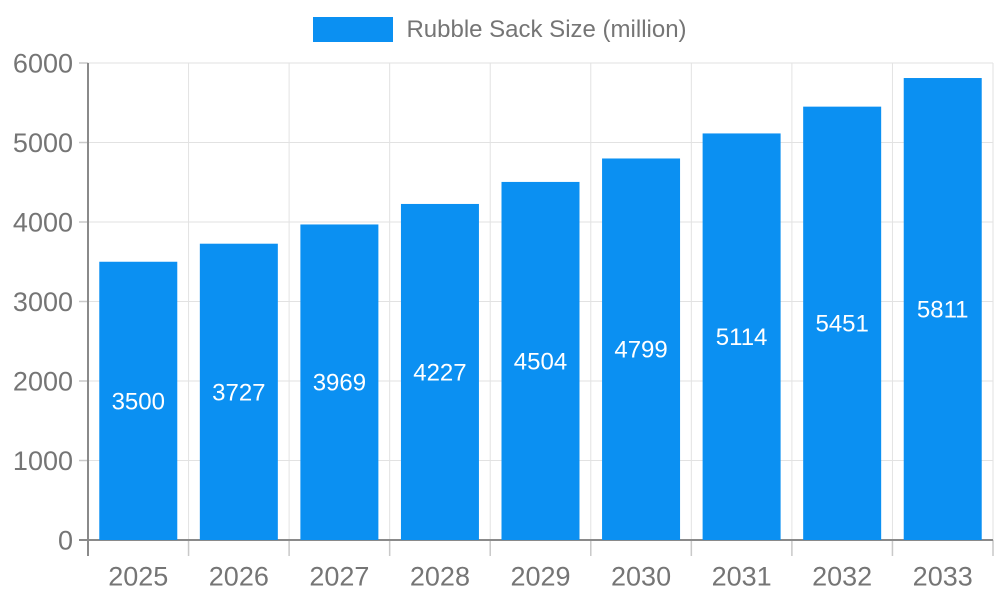  I want to click on bar-2027, so click(339, 382).